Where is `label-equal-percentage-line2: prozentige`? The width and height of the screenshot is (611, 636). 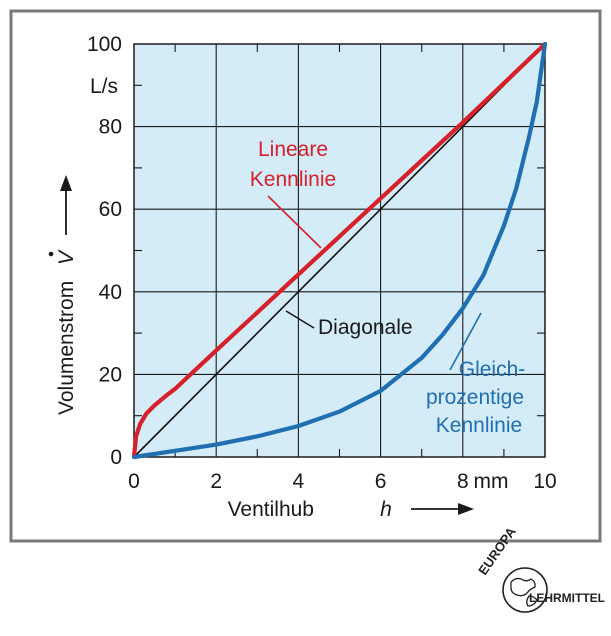 label-equal-percentage-line2: prozentige is located at coordinates (475, 397).